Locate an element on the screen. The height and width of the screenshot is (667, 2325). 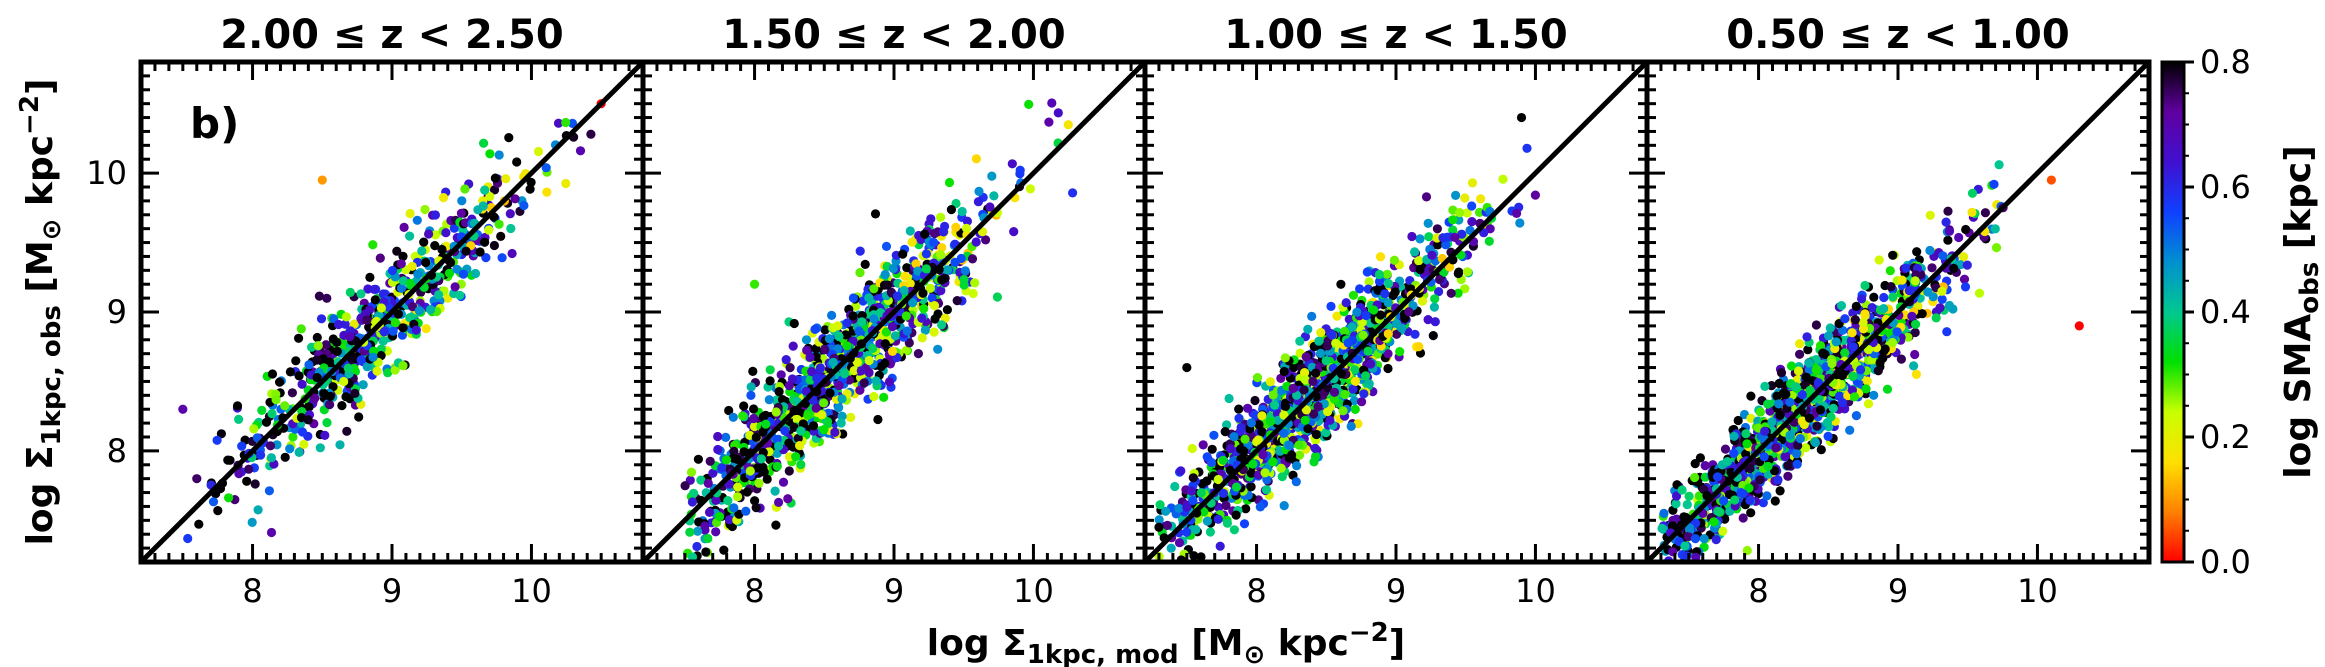
x-tick-label: 8 is located at coordinates (252, 591).